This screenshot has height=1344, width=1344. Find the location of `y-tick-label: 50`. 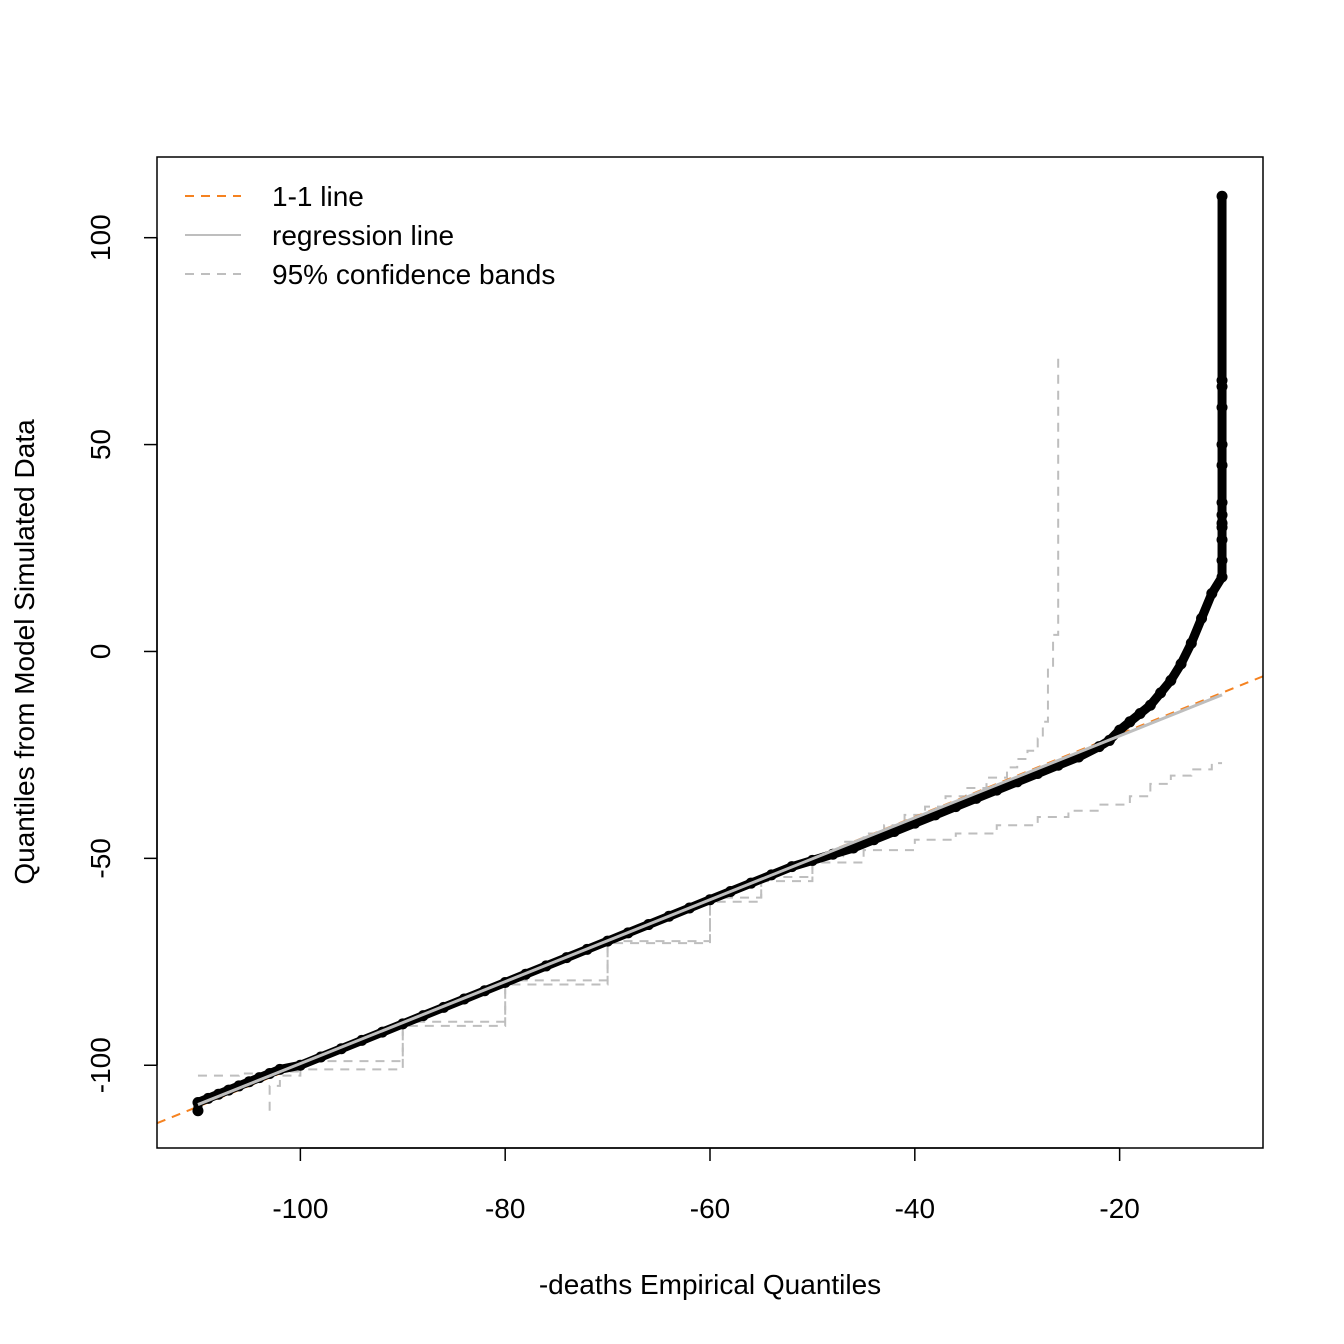

y-tick-label: 50 is located at coordinates (100, 444).